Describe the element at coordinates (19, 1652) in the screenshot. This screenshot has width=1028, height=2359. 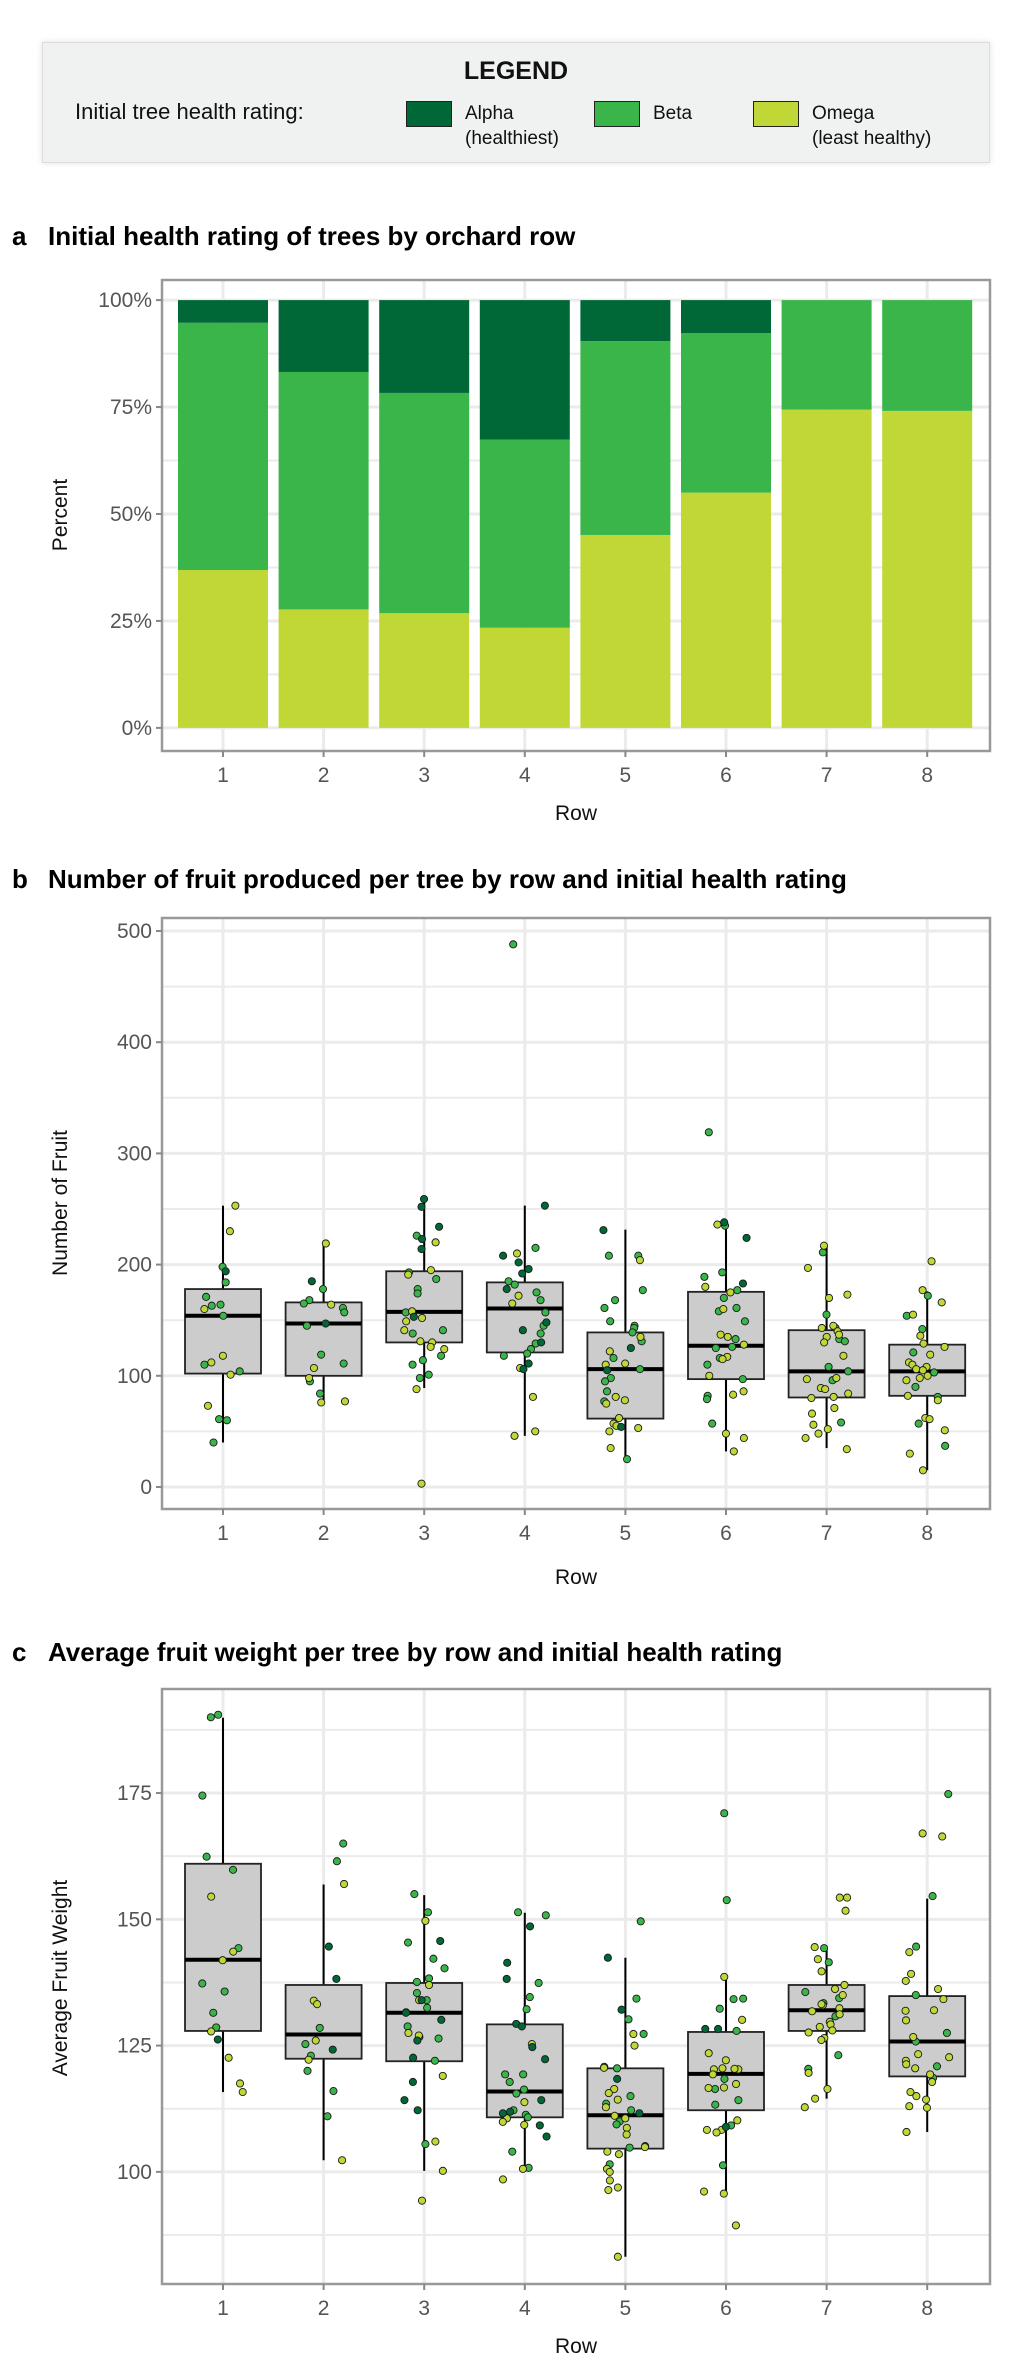
I see `chart-c-letter: c` at that location.